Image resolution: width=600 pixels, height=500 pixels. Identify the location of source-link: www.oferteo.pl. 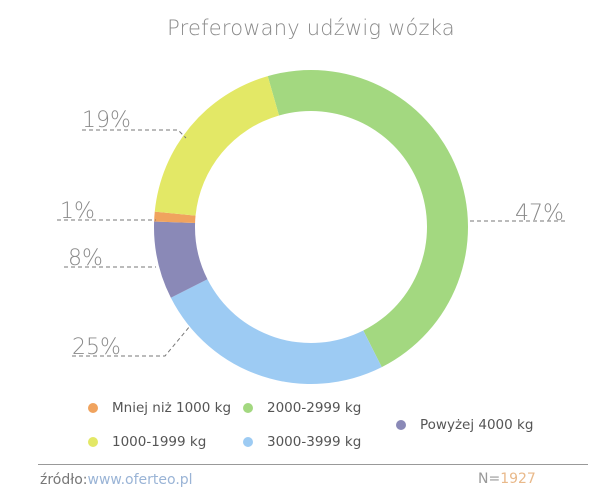
(140, 480).